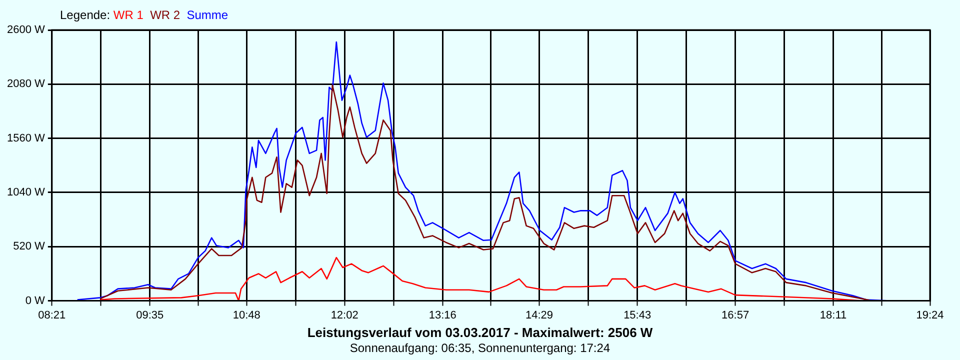 The height and width of the screenshot is (360, 960). I want to click on text: Summe, so click(207, 15).